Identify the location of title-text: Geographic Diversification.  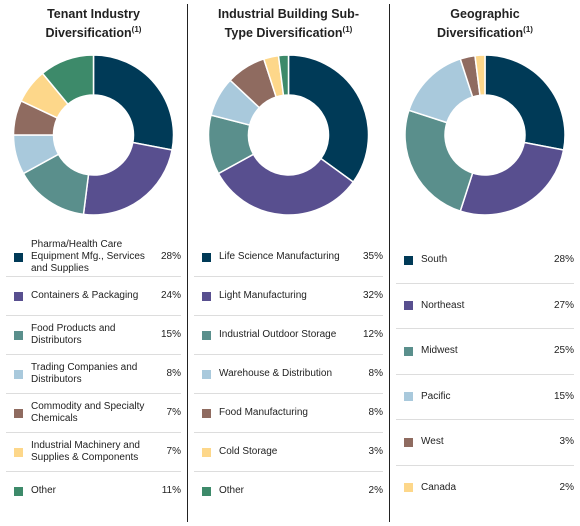
(480, 24).